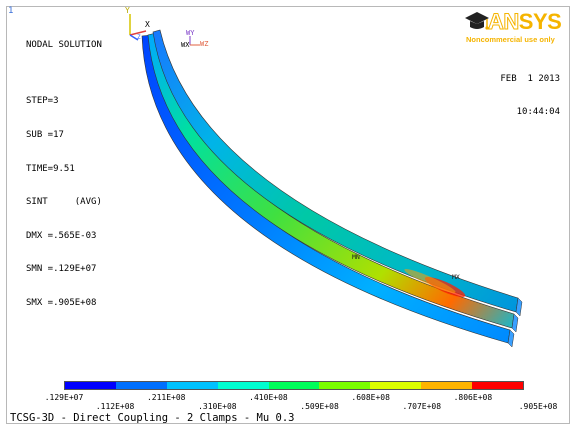 The width and height of the screenshot is (576, 430). What do you see at coordinates (61, 235) in the screenshot?
I see `info-line: DMX =.565E-03` at bounding box center [61, 235].